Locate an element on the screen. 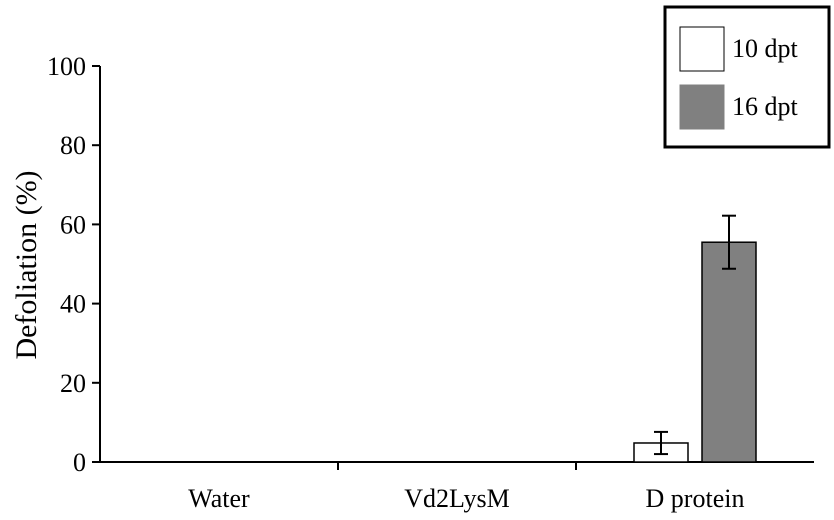  legend: 10 dpt 16 dpt is located at coordinates (747, 77).